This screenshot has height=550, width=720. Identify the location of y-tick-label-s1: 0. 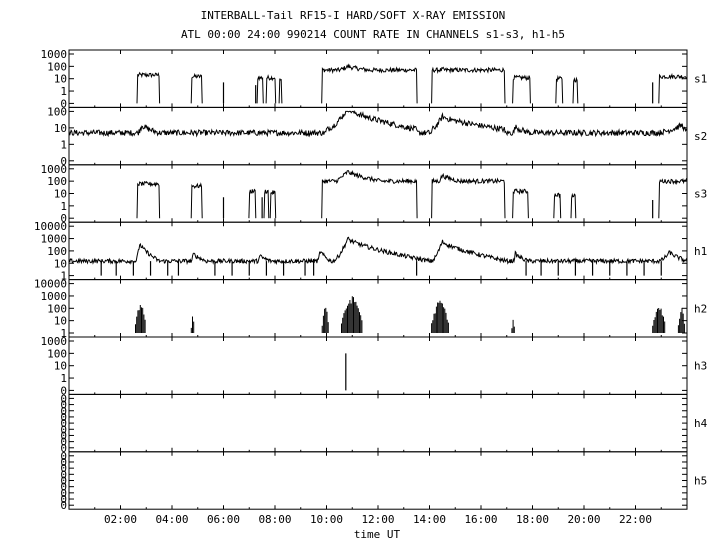
(63, 103).